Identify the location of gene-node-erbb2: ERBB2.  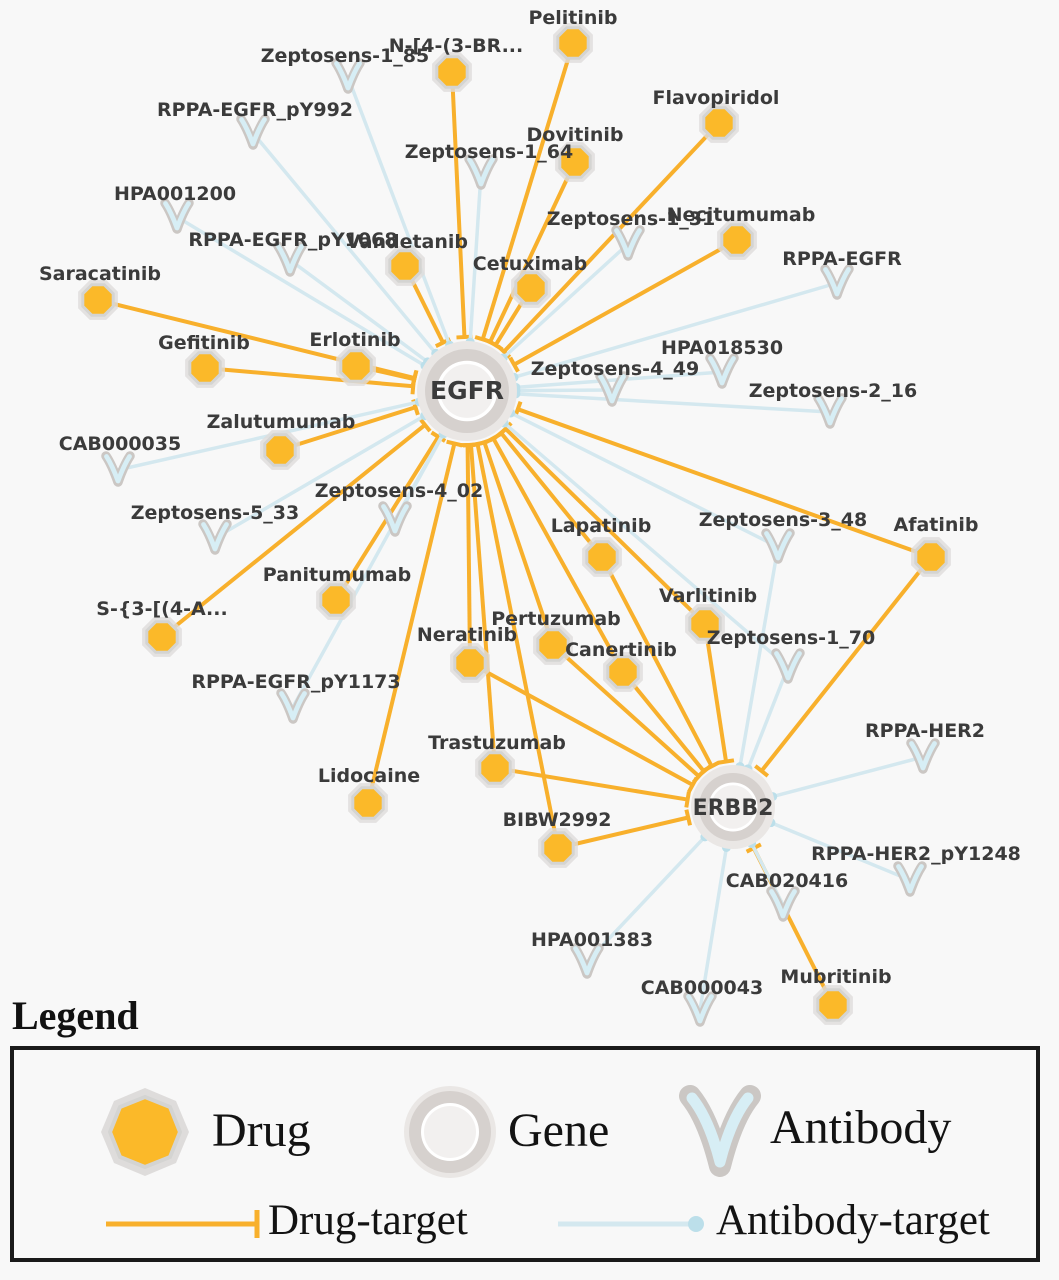
(733, 807).